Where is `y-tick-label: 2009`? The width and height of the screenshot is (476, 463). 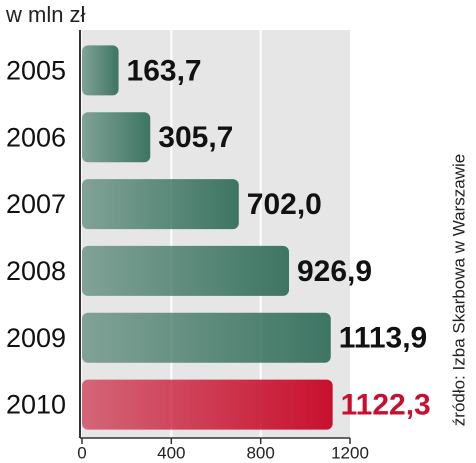 y-tick-label: 2009 is located at coordinates (36, 338).